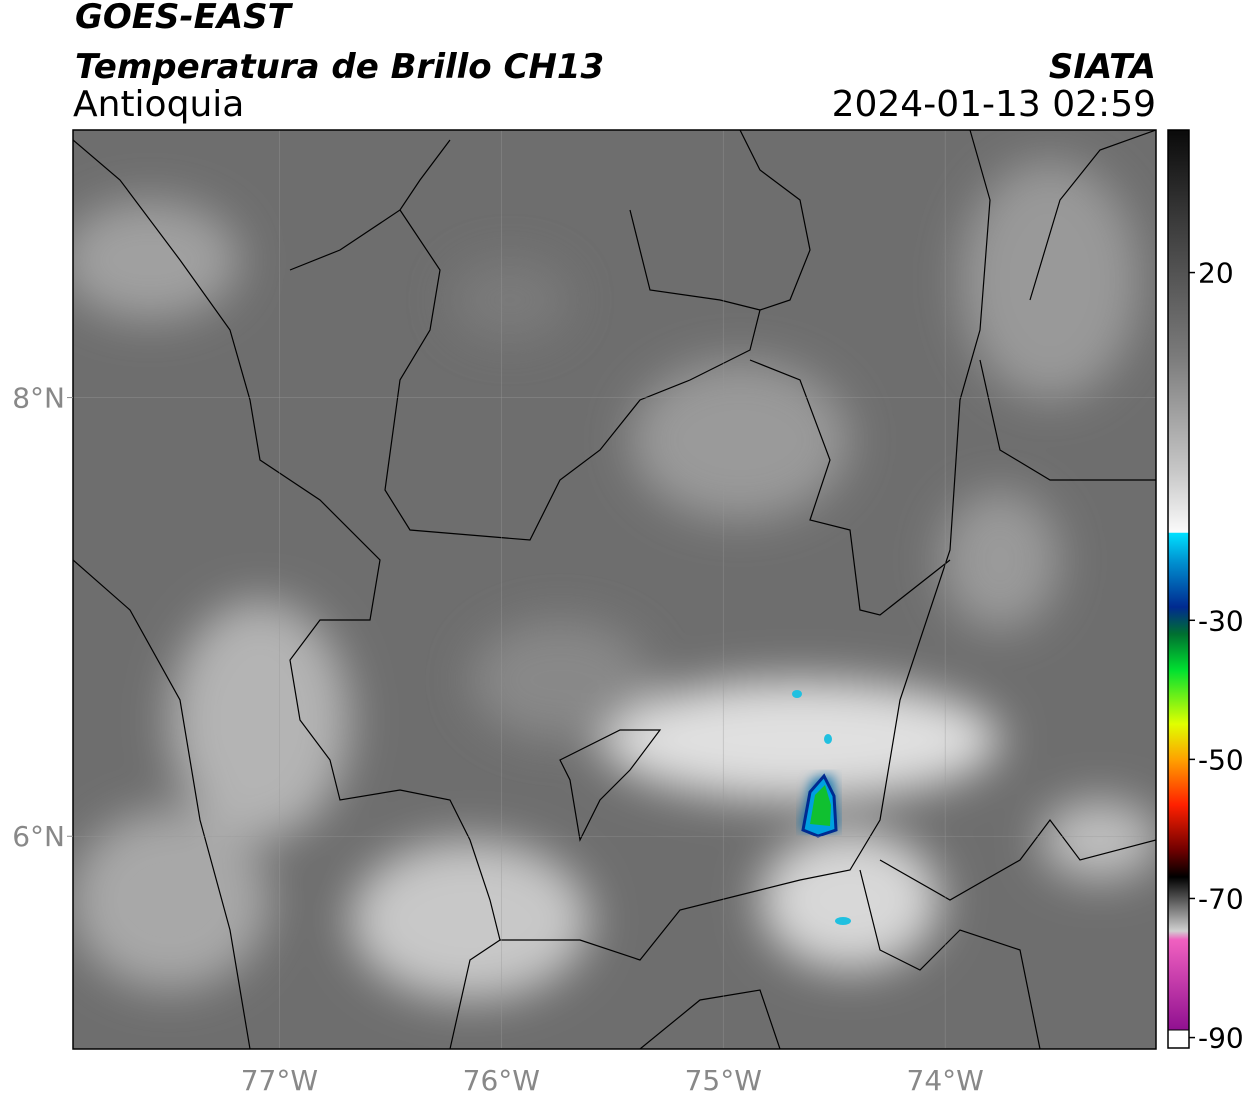  I want to click on x-tick-label: 75°W, so click(723, 1080).